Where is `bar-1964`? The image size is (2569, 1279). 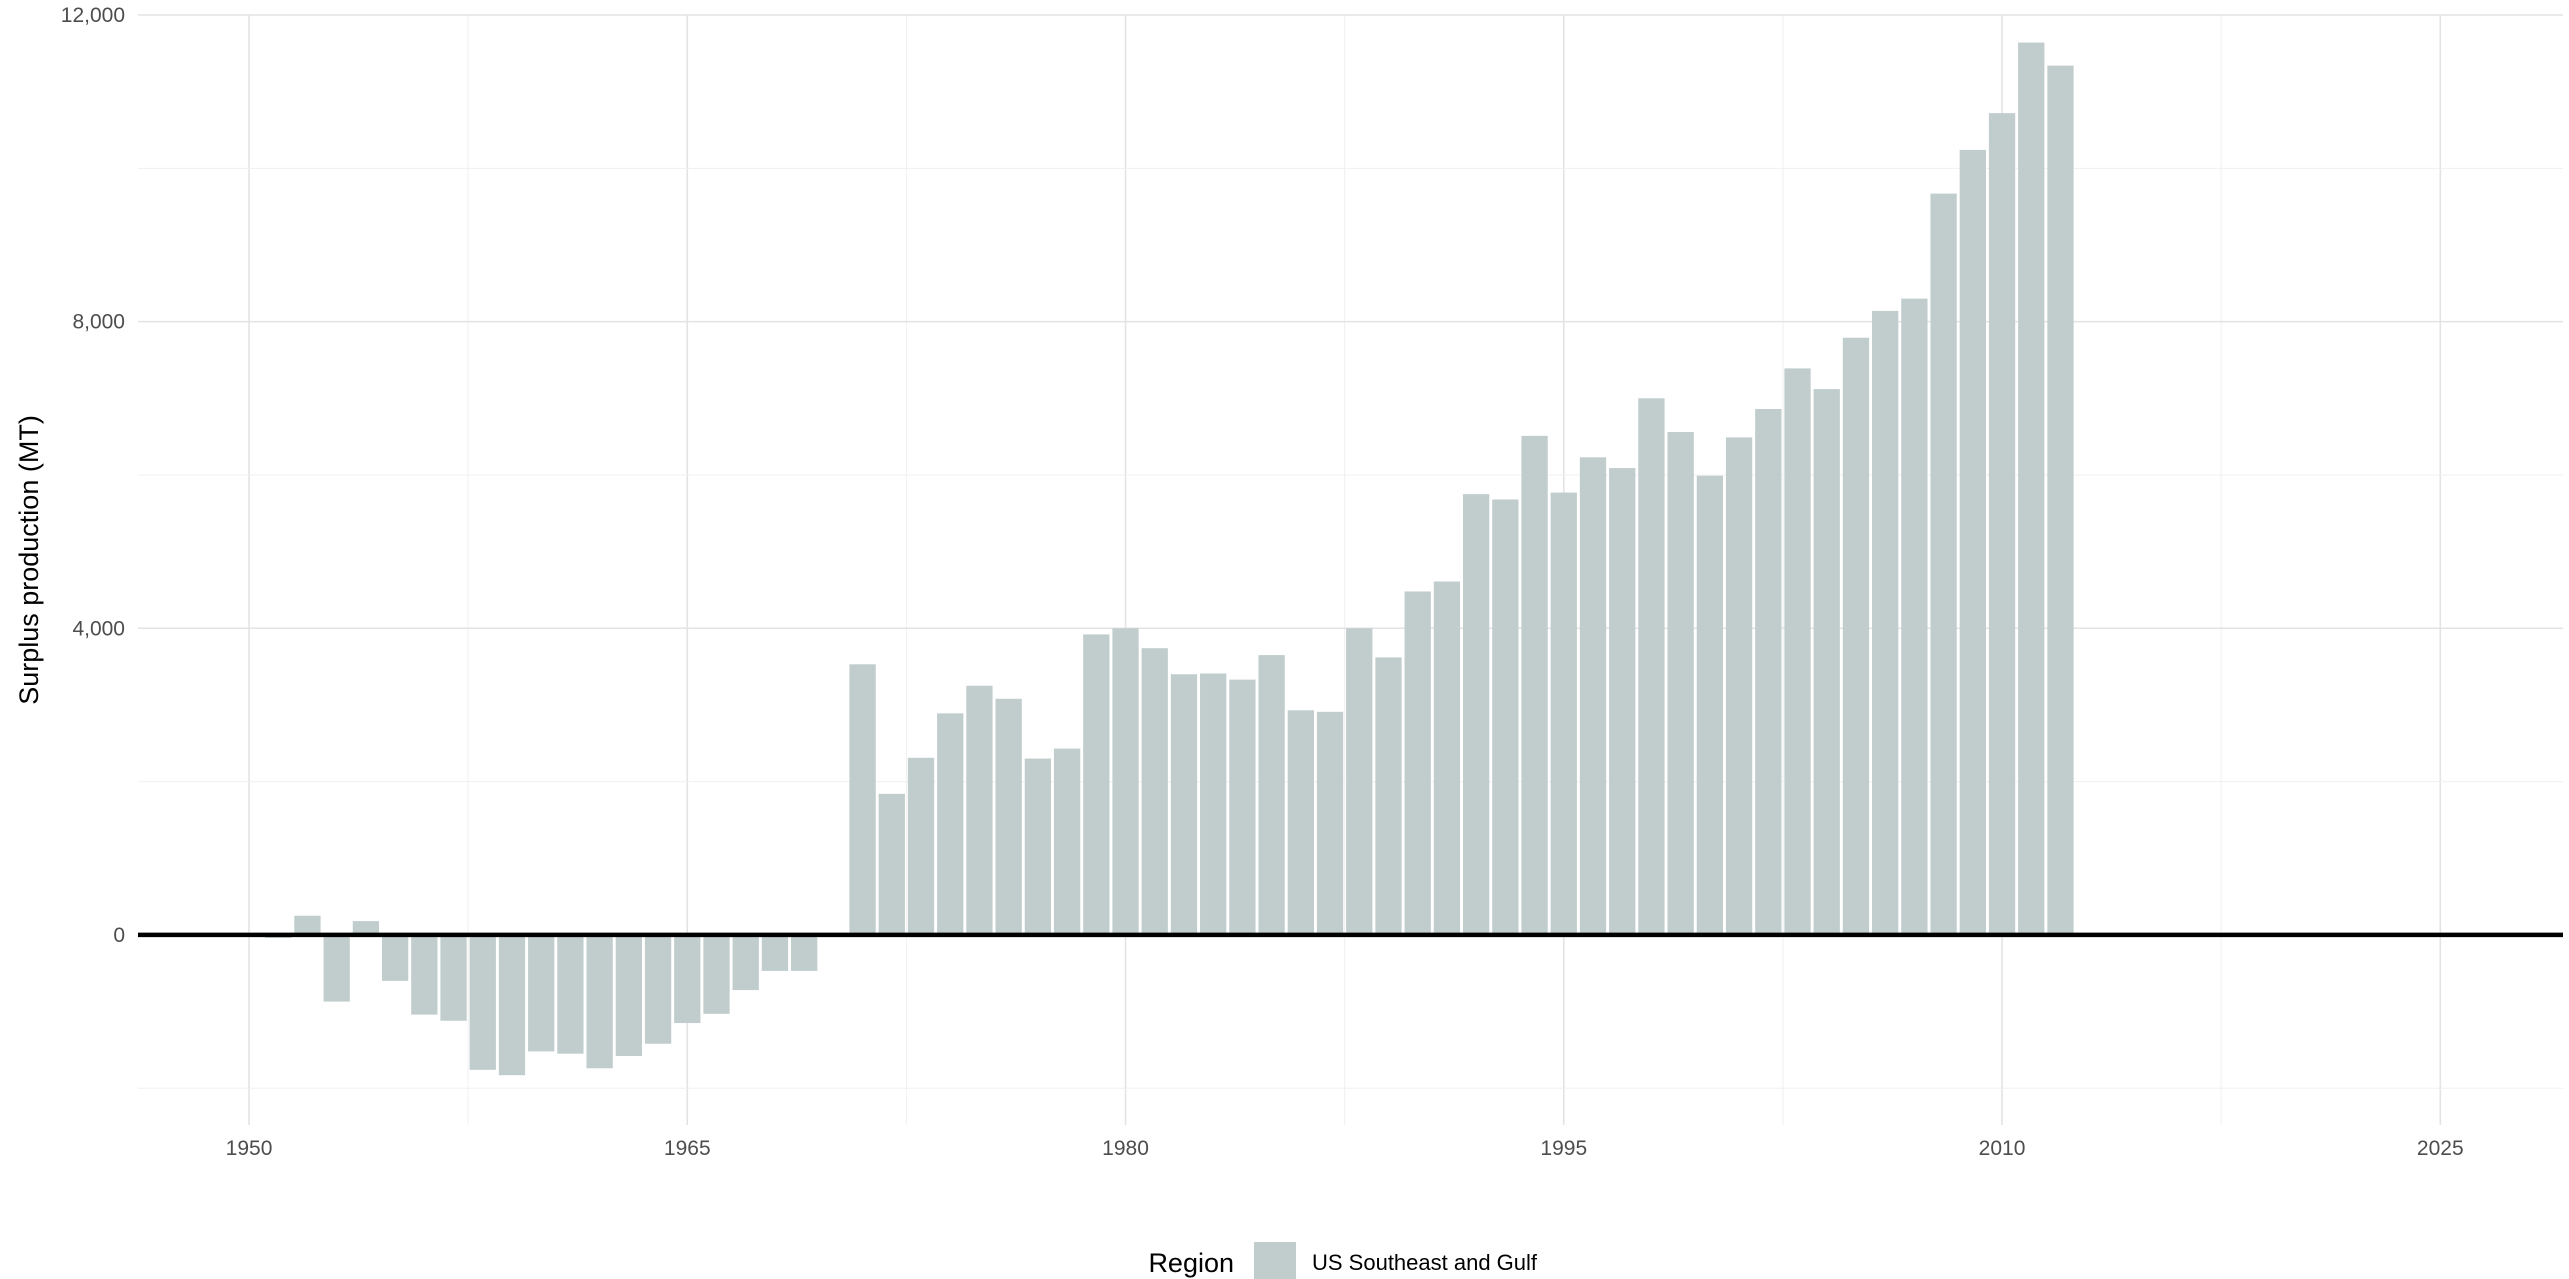 bar-1964 is located at coordinates (658, 989).